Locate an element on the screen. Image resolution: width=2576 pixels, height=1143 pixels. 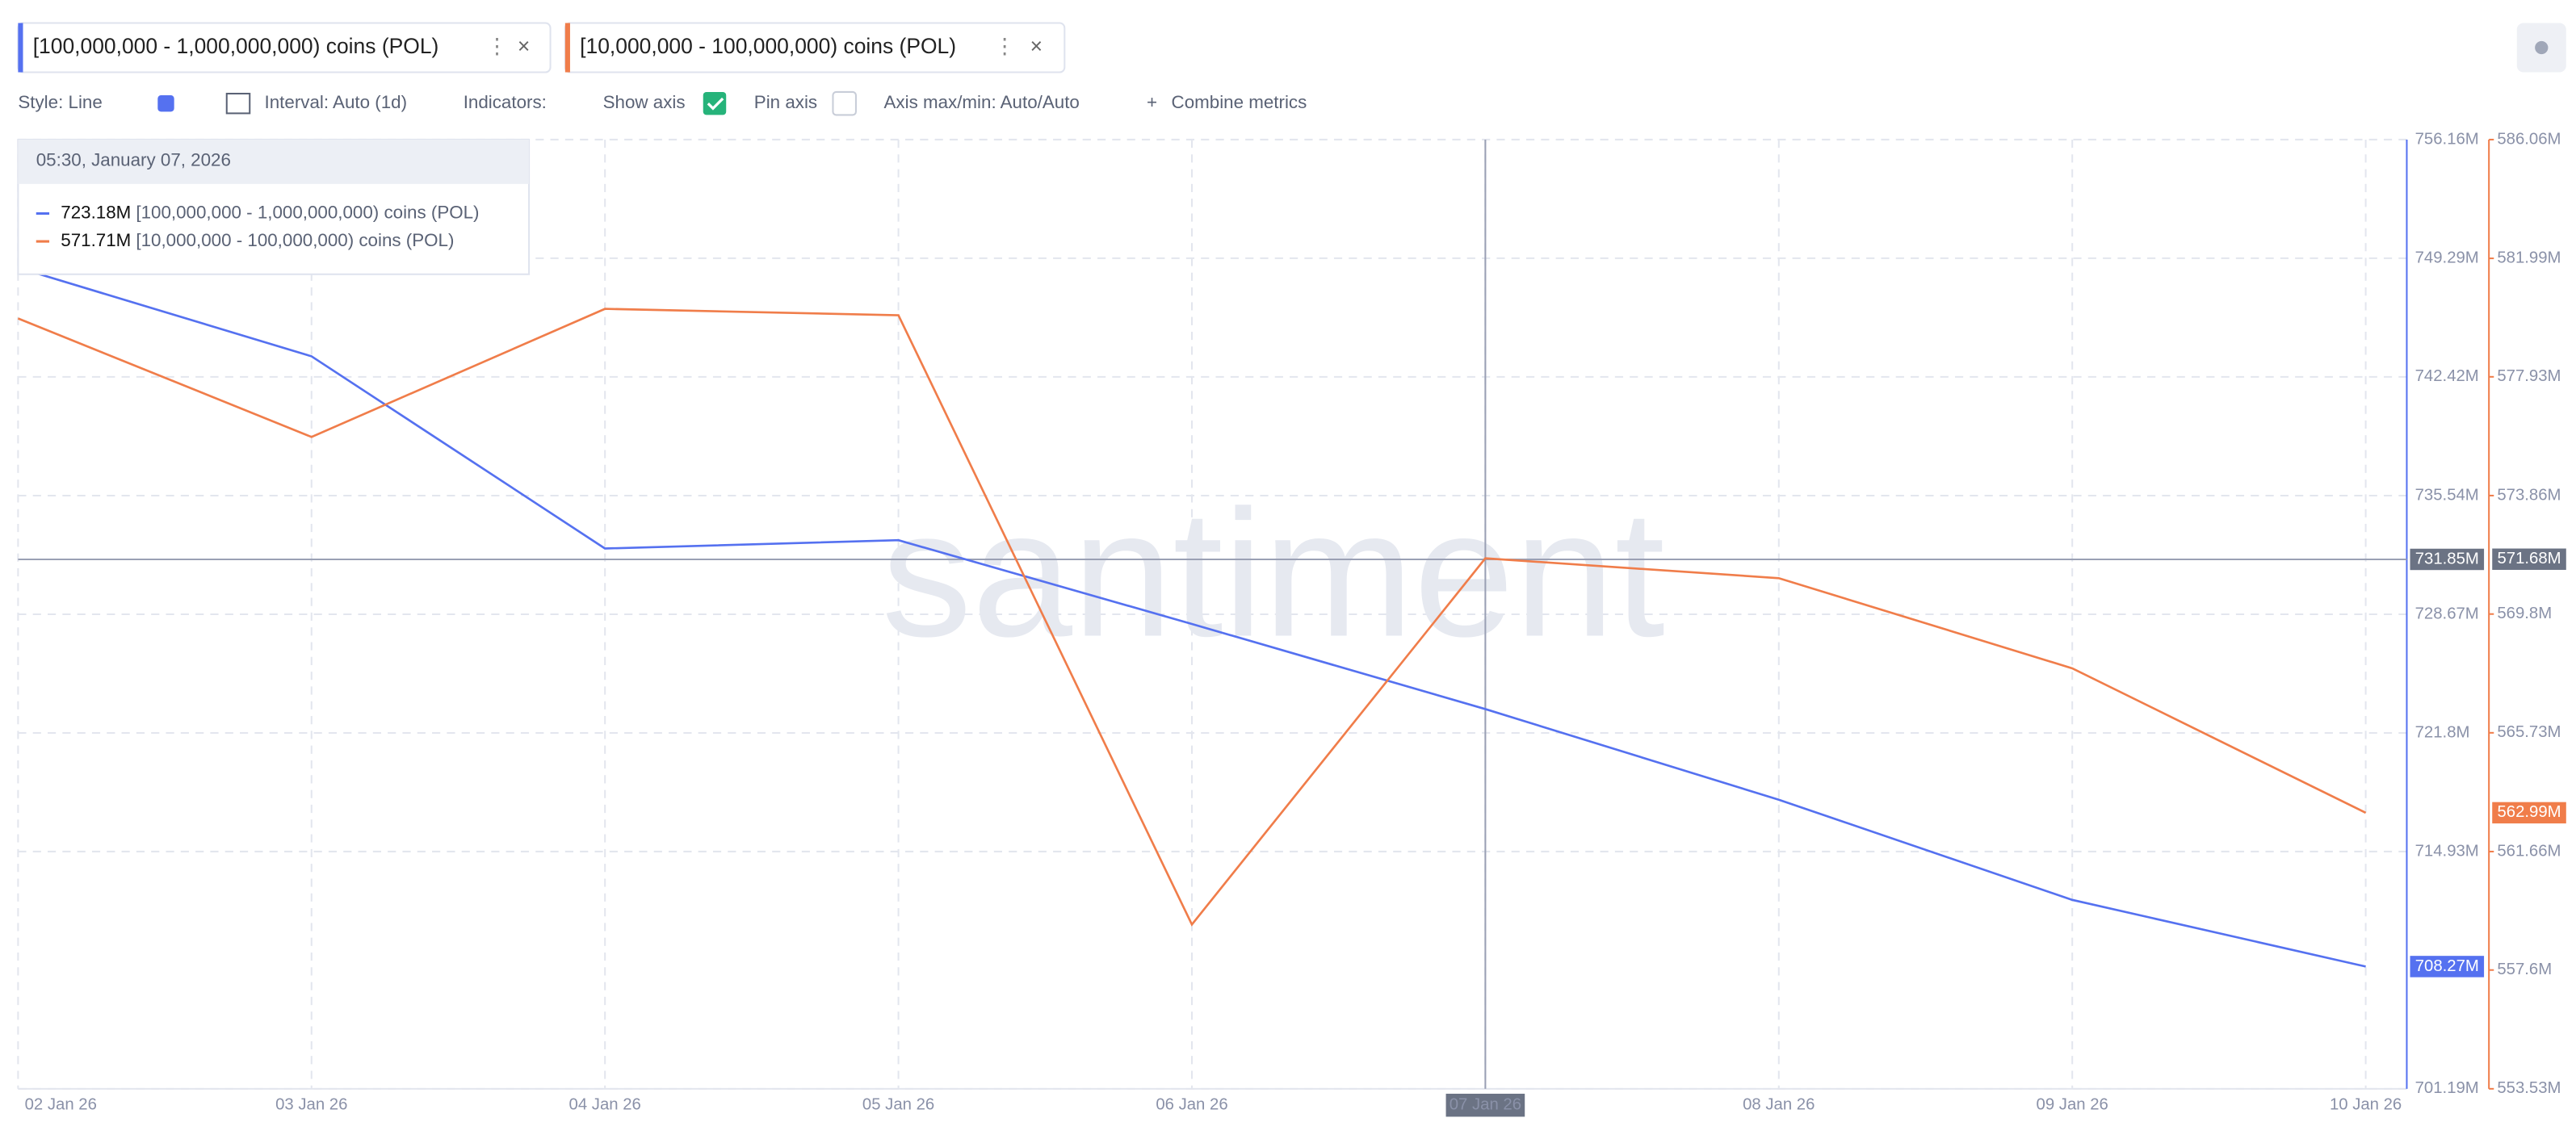
y2-tick-label: 586.06M is located at coordinates (2529, 139).